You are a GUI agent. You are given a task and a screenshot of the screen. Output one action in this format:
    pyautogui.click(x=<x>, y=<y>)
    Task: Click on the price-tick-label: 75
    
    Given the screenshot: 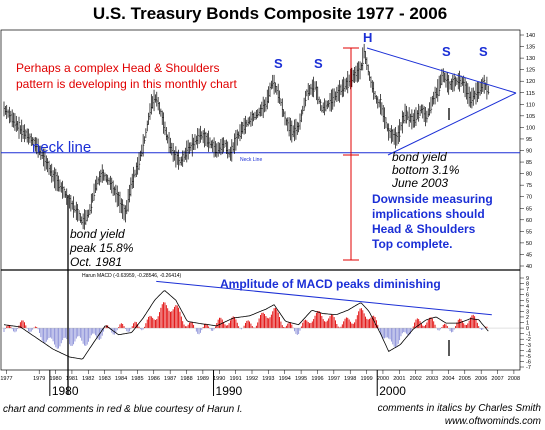 What is the action you would take?
    pyautogui.click(x=529, y=186)
    